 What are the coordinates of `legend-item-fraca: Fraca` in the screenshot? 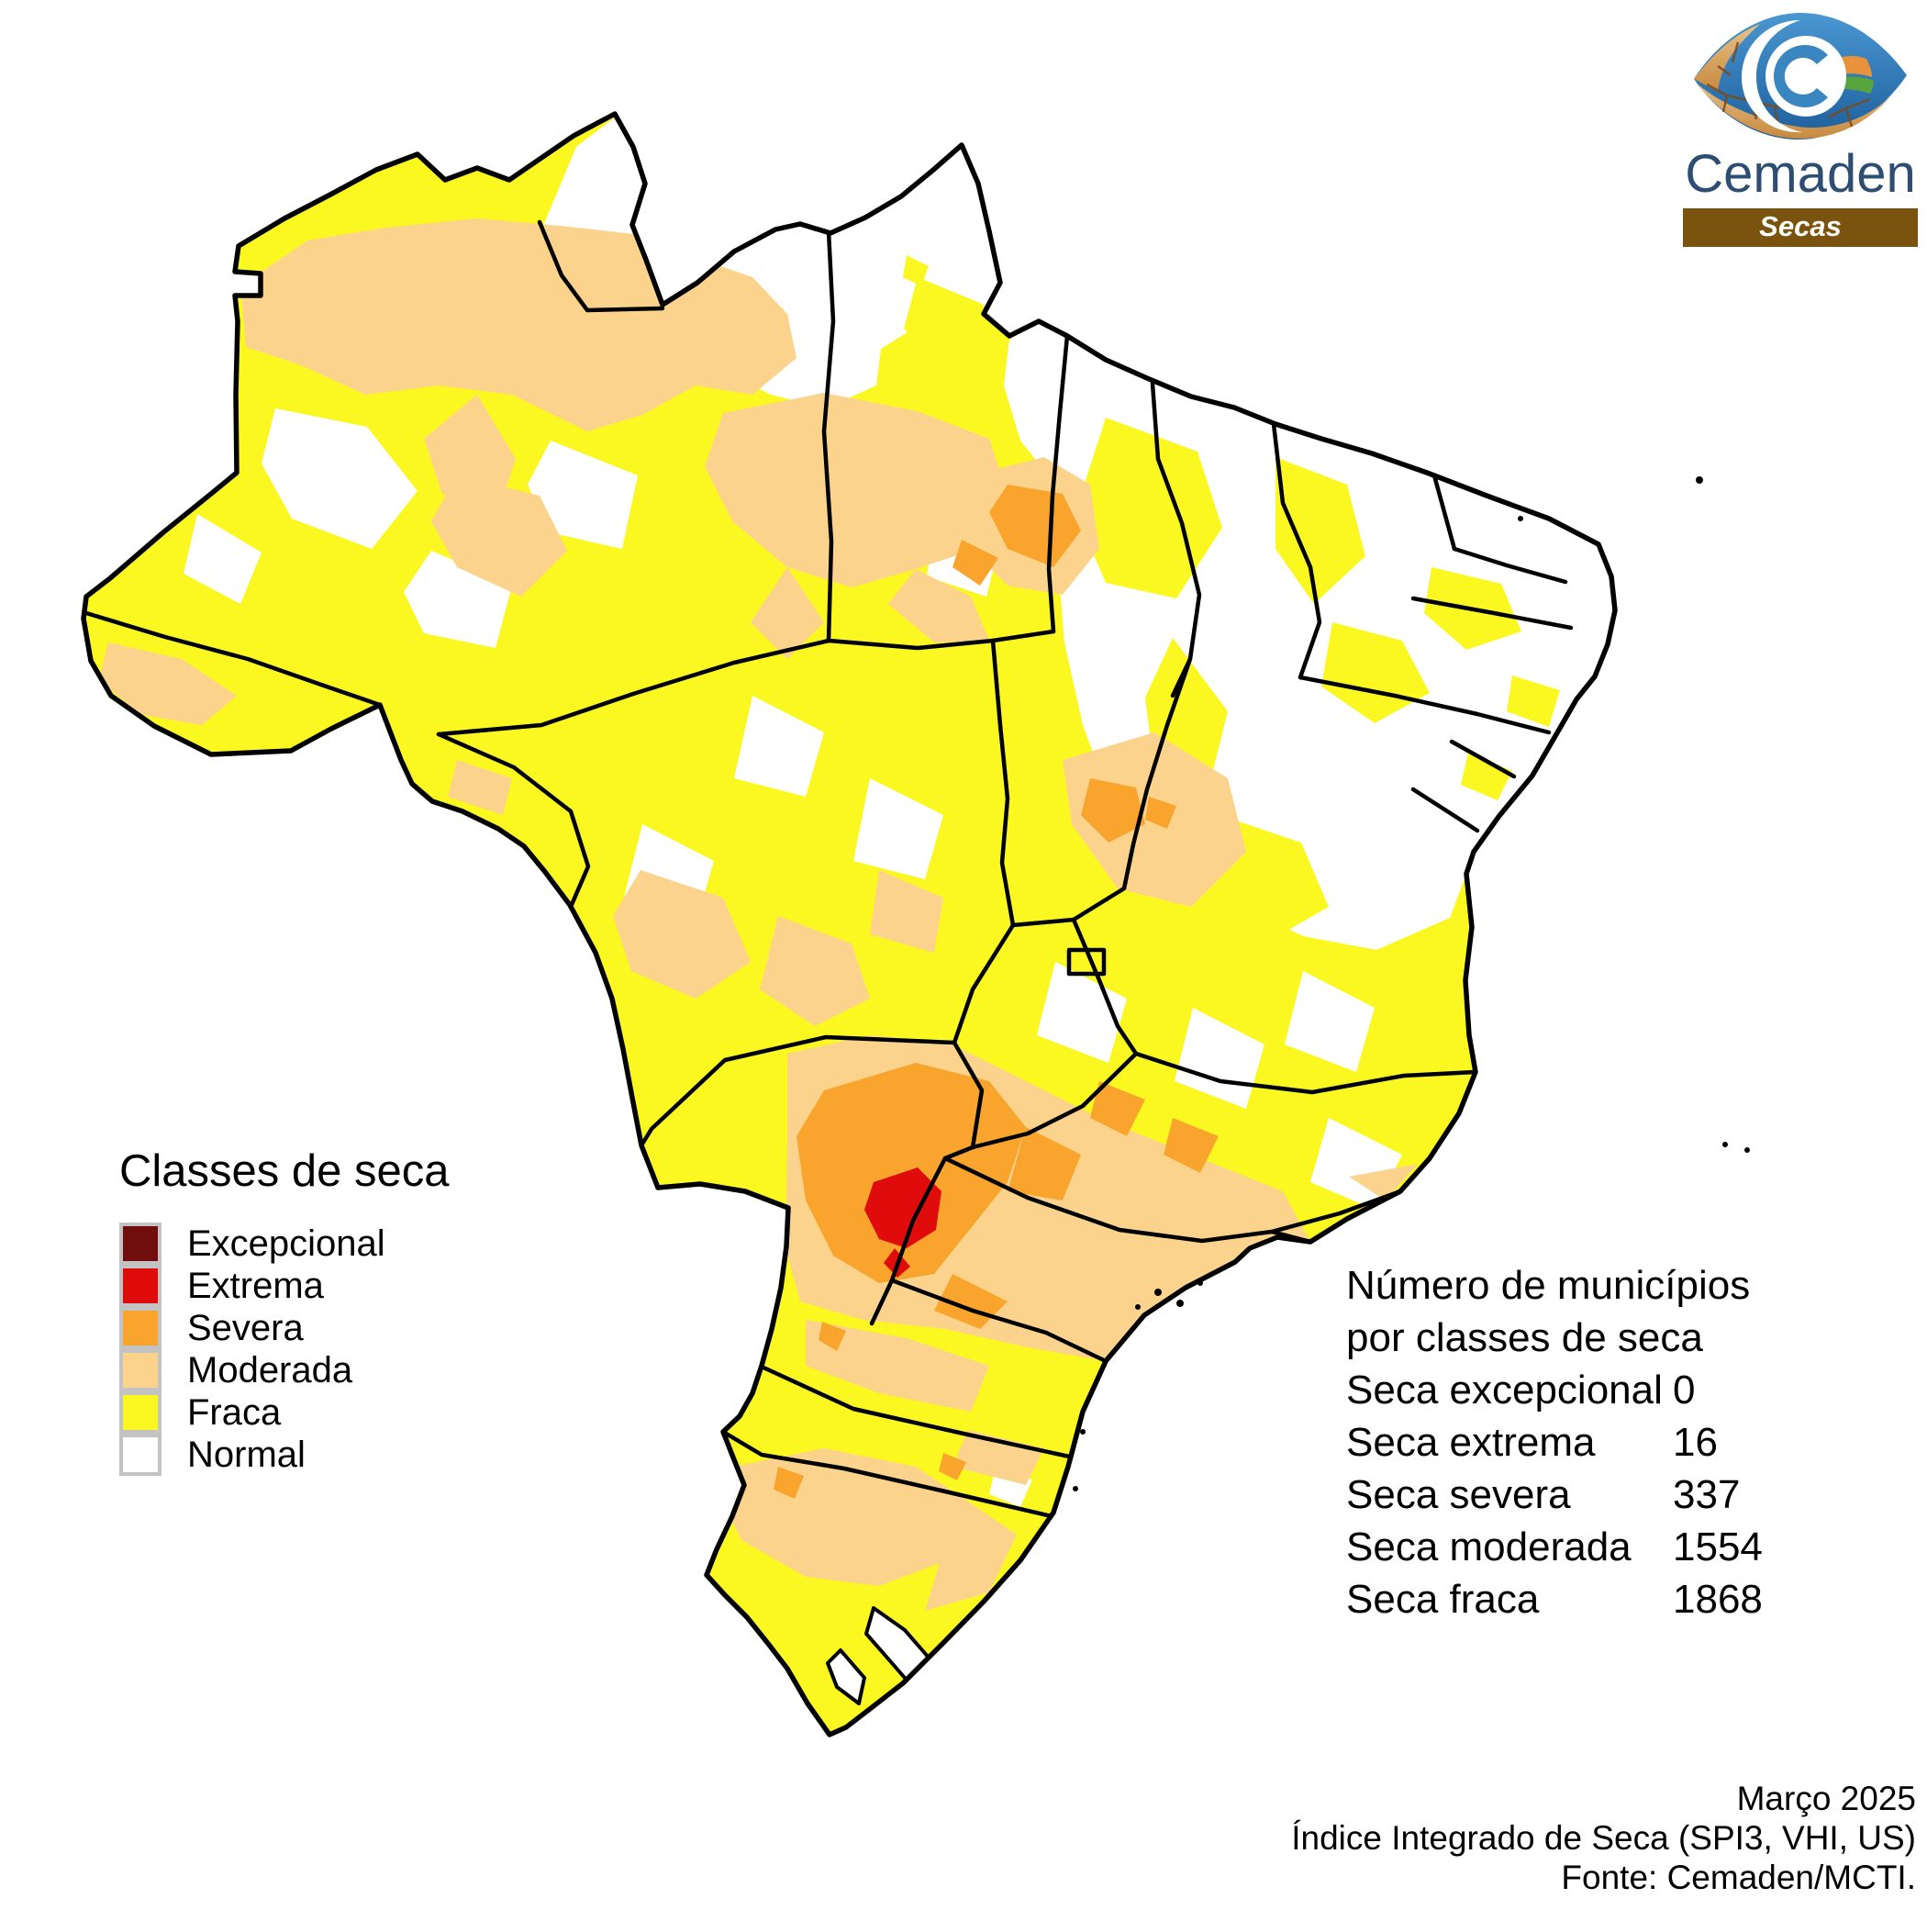 It's located at (284, 1412).